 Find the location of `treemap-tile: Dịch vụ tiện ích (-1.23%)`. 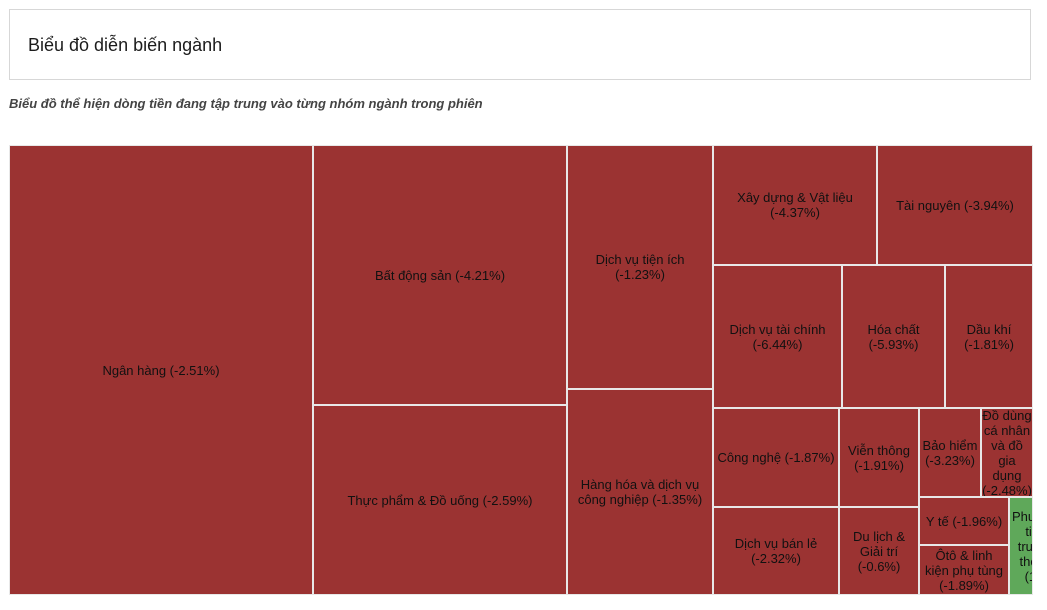

treemap-tile: Dịch vụ tiện ích (-1.23%) is located at coordinates (640, 267).